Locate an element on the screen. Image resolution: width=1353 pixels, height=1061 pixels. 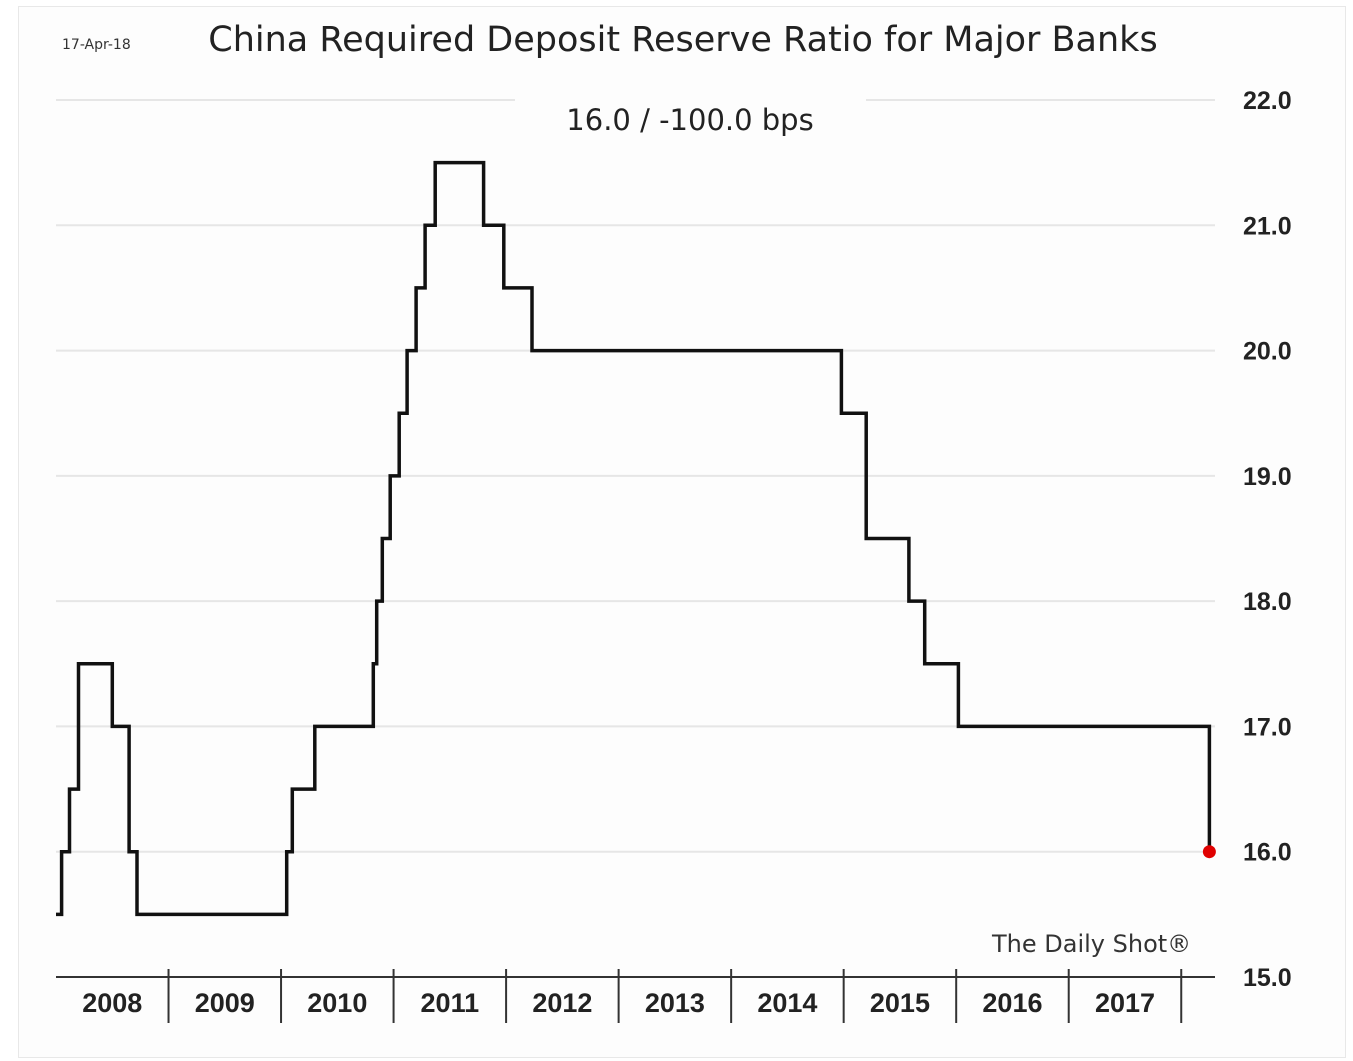
x-tick-label: 2008 is located at coordinates (112, 1003).